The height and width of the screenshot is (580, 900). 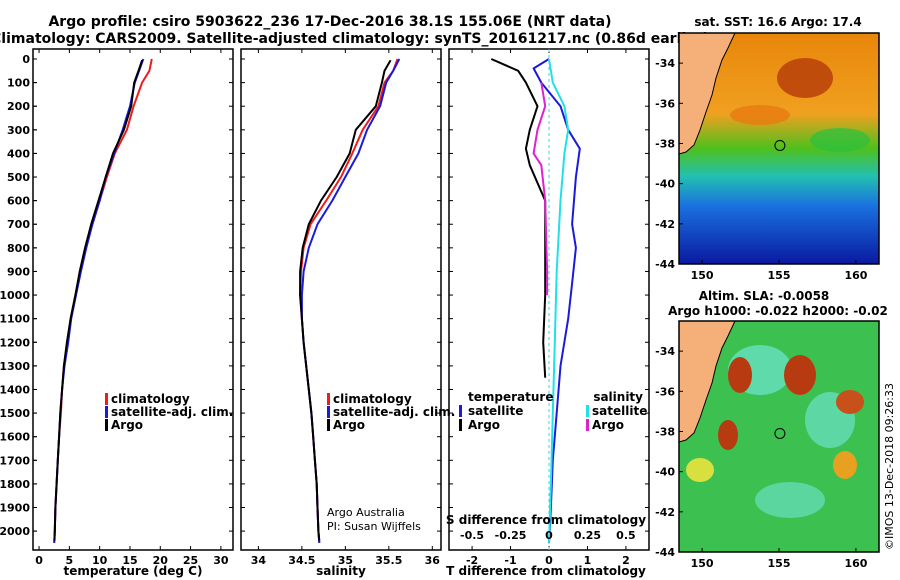 What do you see at coordinates (374, 526) in the screenshot?
I see `pi-label: PI: Susan Wijffels` at bounding box center [374, 526].